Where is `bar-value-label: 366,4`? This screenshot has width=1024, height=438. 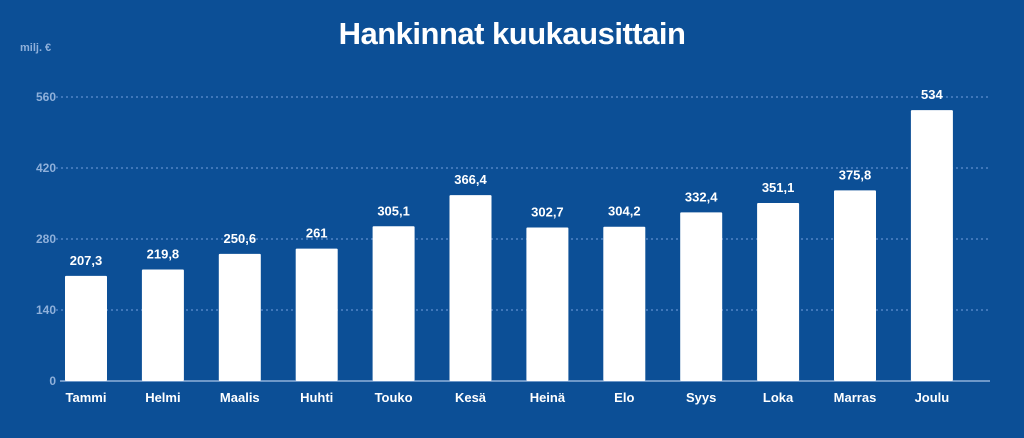
bar-value-label: 366,4 is located at coordinates (470, 179).